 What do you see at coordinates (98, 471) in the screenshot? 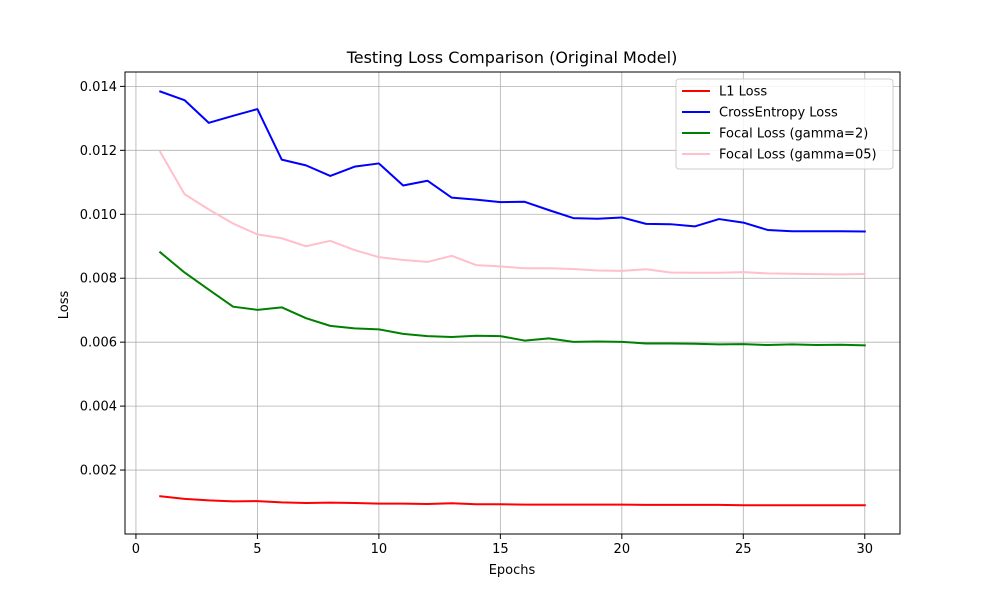
I see `y-tick-label: 0.002` at bounding box center [98, 471].